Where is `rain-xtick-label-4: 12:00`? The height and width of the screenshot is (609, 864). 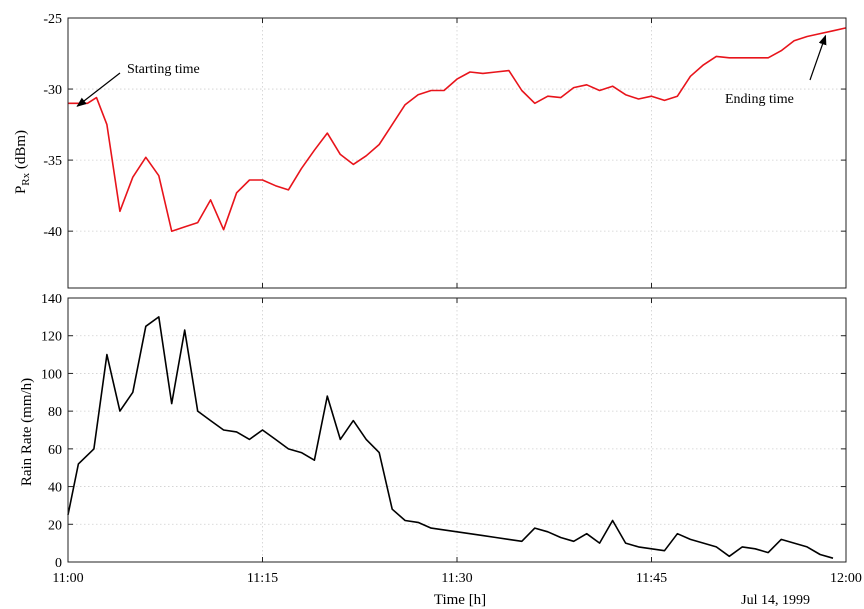
rain-xtick-label-4: 12:00 is located at coordinates (846, 578).